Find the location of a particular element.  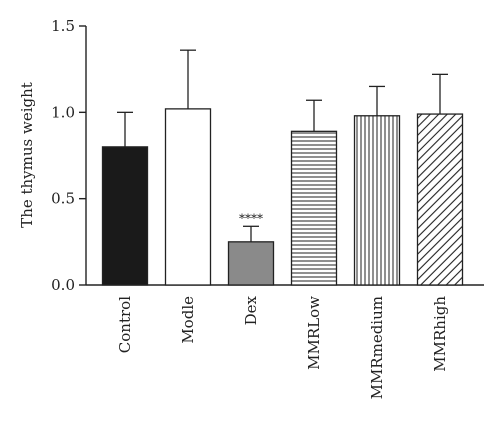

bar-mmrmedium is located at coordinates (377, 200).